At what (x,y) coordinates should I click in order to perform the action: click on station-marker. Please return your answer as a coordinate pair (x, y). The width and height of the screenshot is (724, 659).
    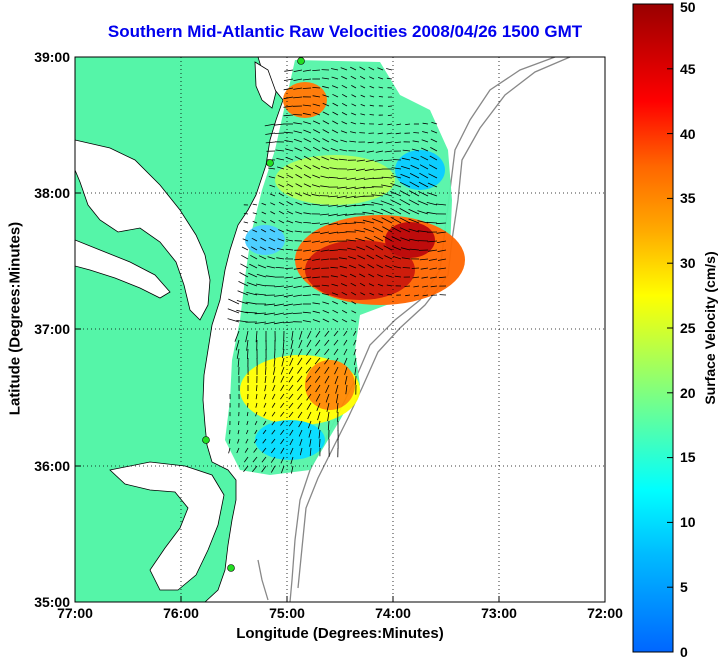
    Looking at the image, I should click on (301, 61).